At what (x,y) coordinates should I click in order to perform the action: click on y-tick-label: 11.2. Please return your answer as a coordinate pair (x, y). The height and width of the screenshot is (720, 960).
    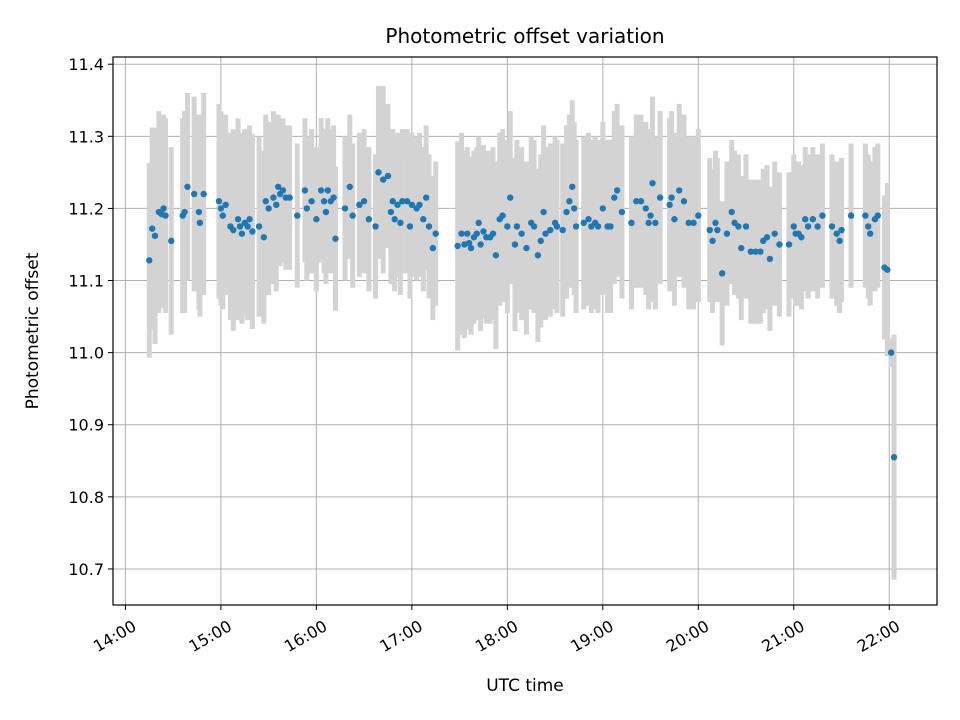
    Looking at the image, I should click on (86, 208).